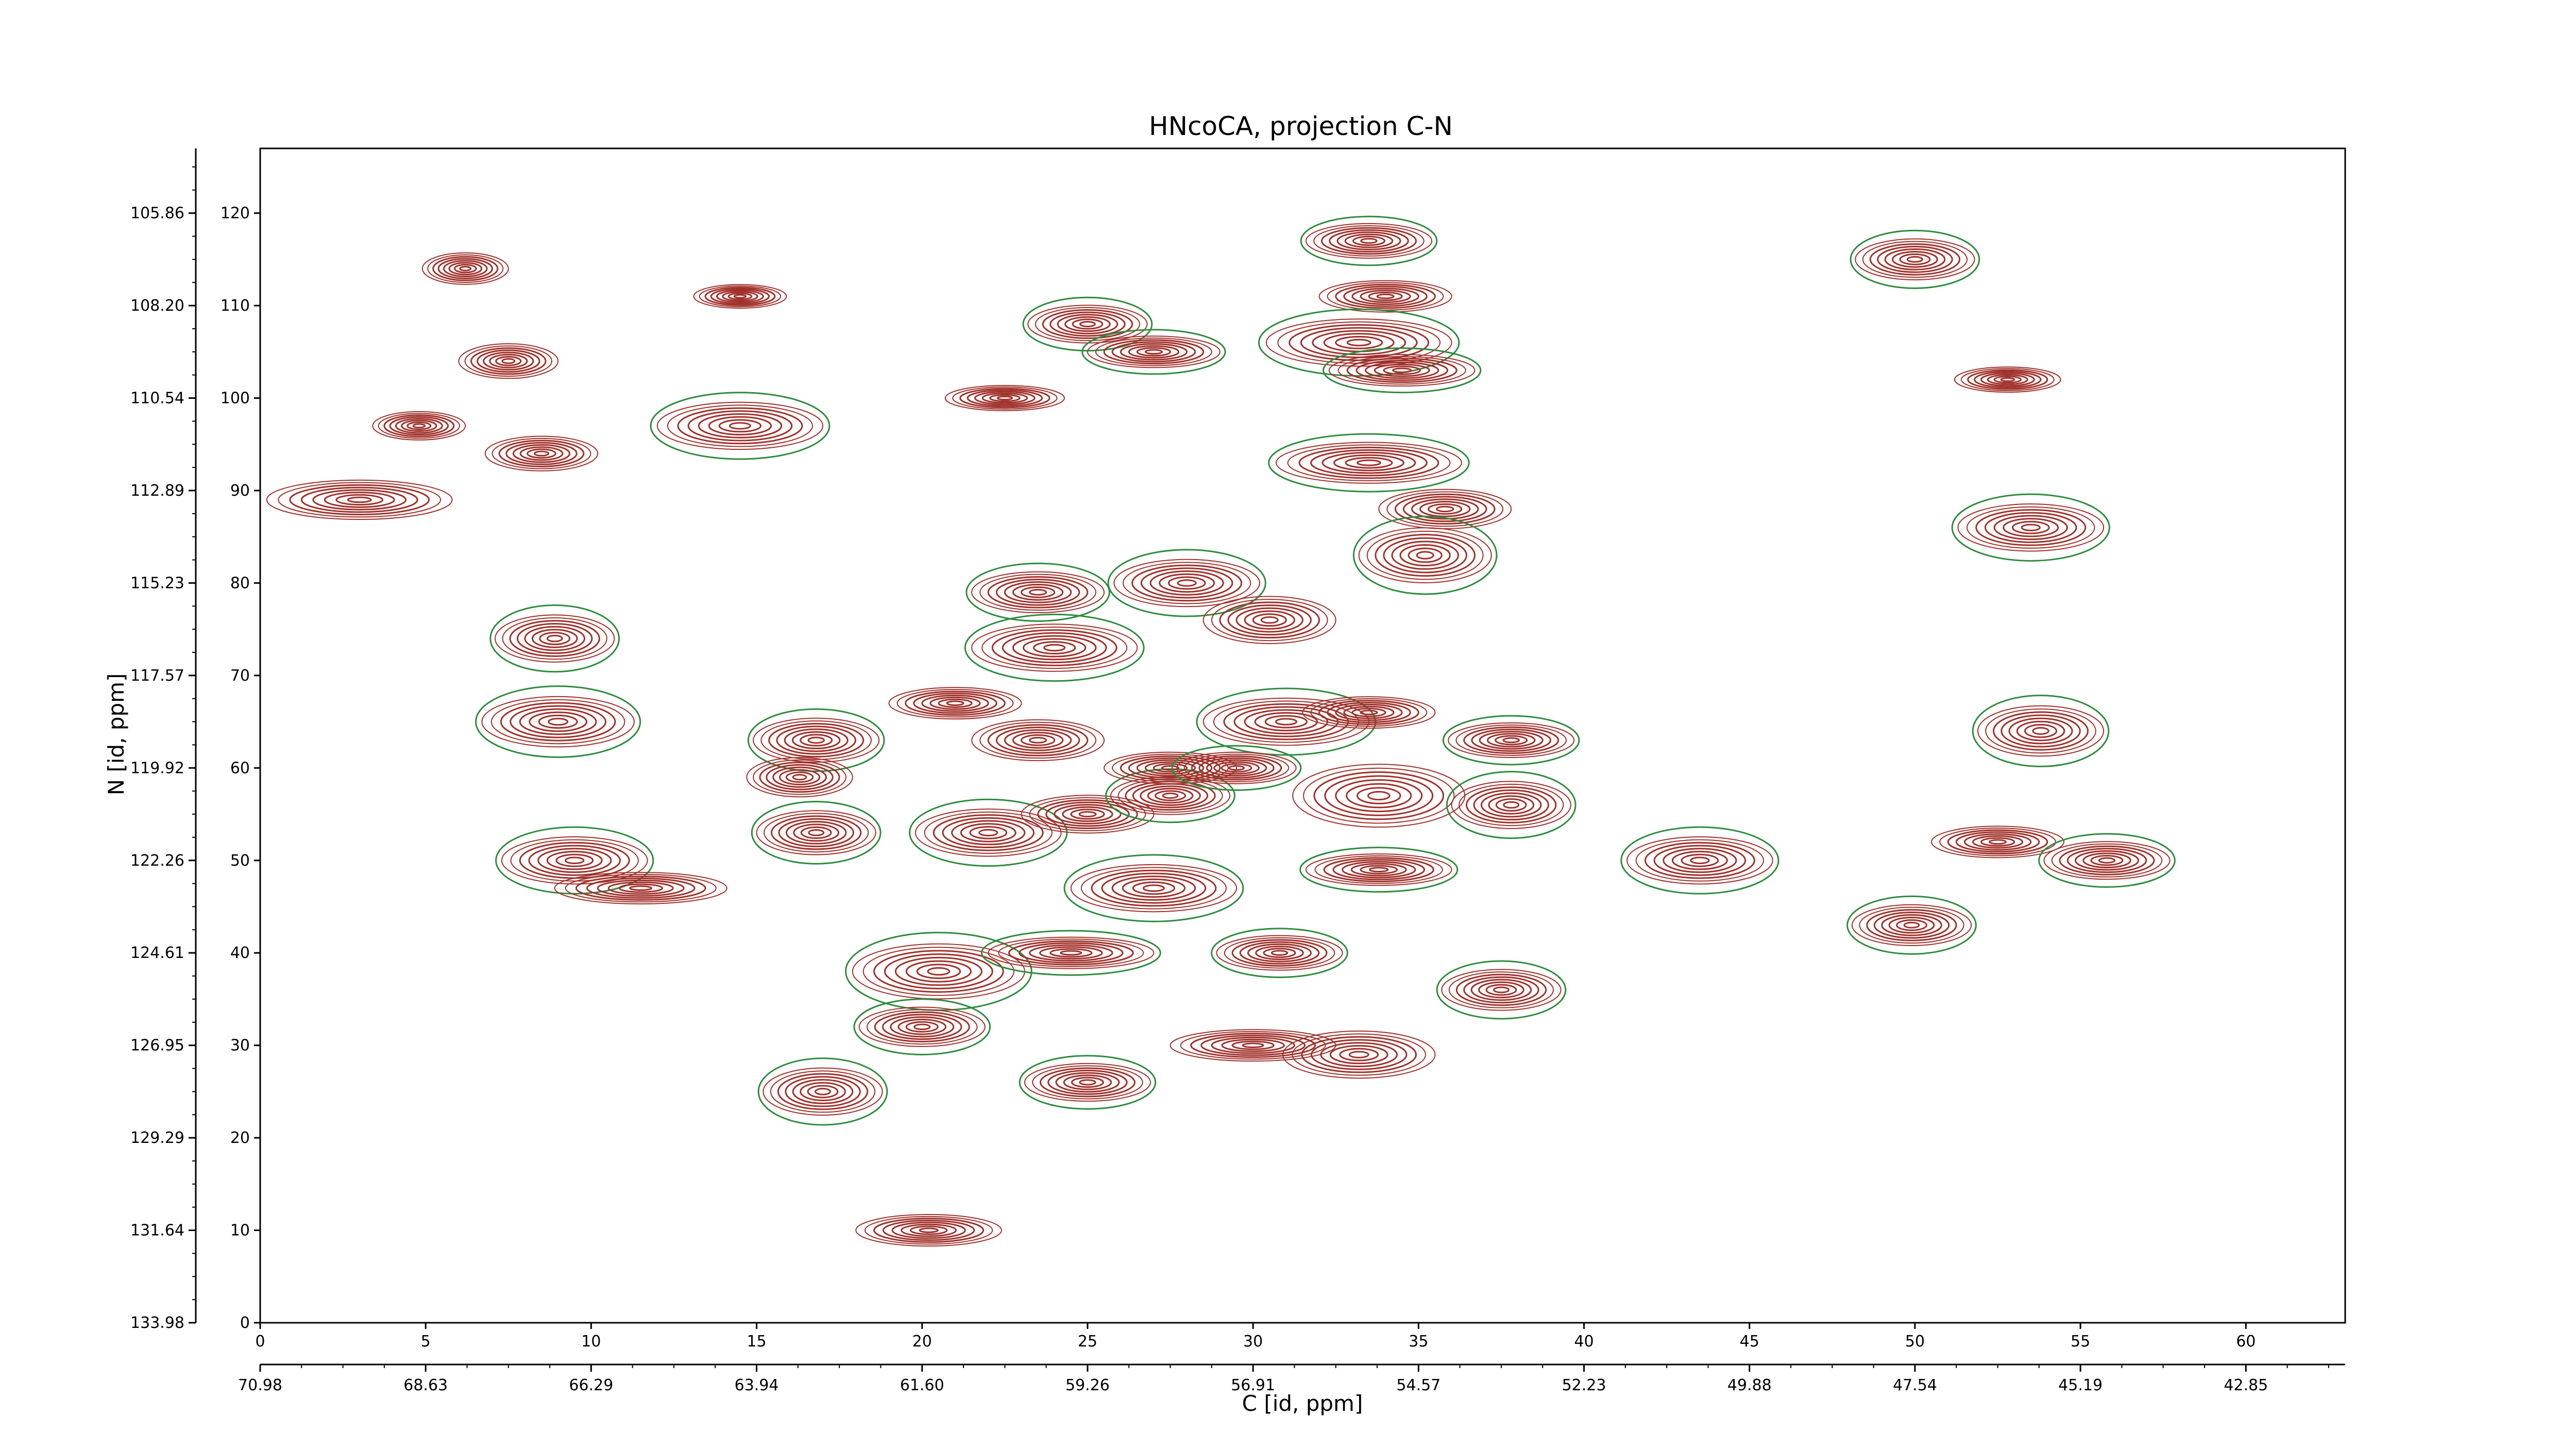 The height and width of the screenshot is (1449, 2576). Describe the element at coordinates (922, 1385) in the screenshot. I see `x-ppm-tick-label: 61.60` at that location.